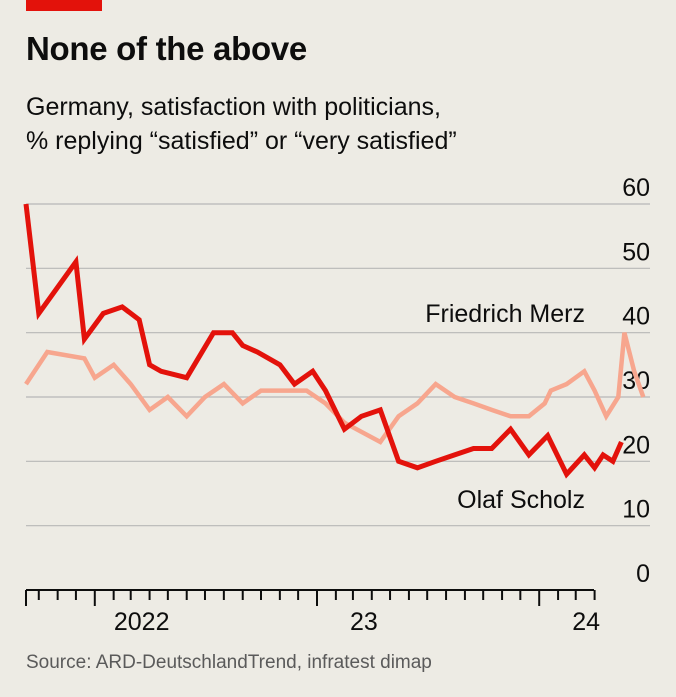 This screenshot has height=697, width=676. I want to click on series-label-olaf-scholz: Olaf Scholz, so click(521, 500).